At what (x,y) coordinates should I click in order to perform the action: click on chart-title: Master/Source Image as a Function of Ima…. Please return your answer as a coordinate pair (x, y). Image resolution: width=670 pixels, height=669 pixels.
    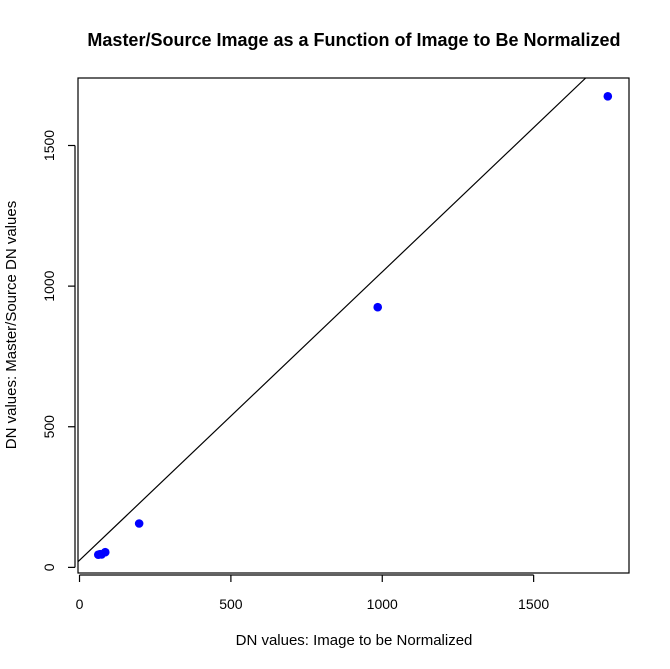
    Looking at the image, I should click on (353, 40).